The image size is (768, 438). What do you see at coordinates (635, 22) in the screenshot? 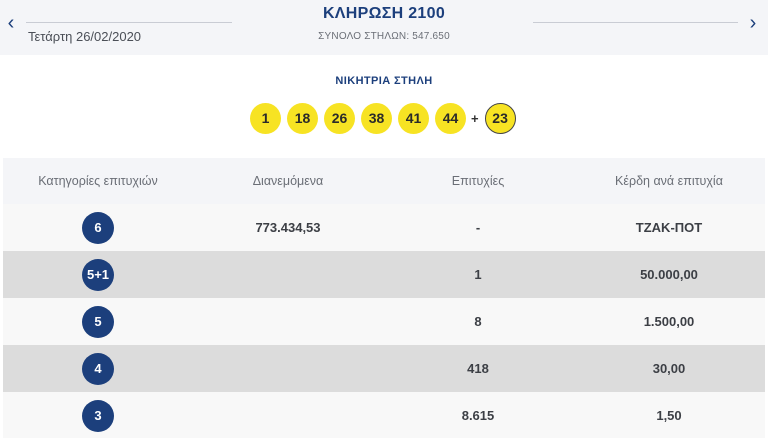
I see `divider-right` at bounding box center [635, 22].